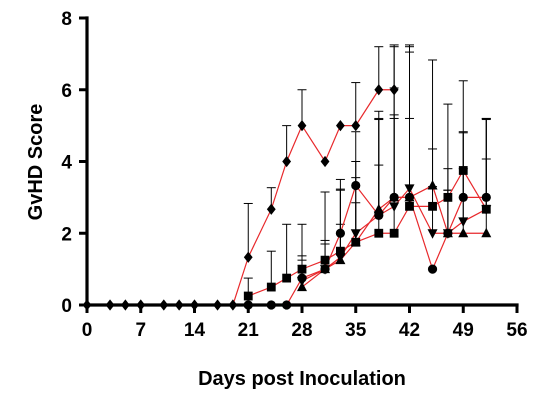  I want to click on x-tick-label: 0, so click(87, 330).